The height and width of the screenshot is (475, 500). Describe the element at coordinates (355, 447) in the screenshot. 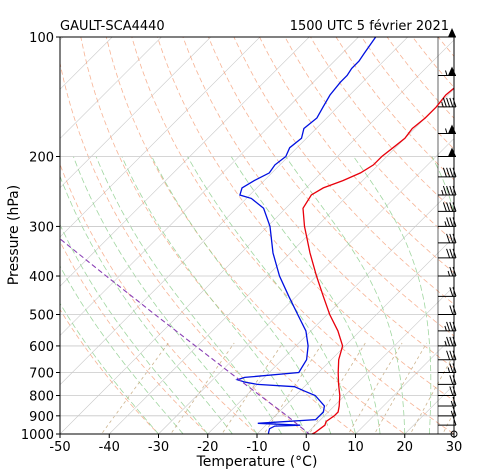

I see `x-tick-label: 10` at that location.